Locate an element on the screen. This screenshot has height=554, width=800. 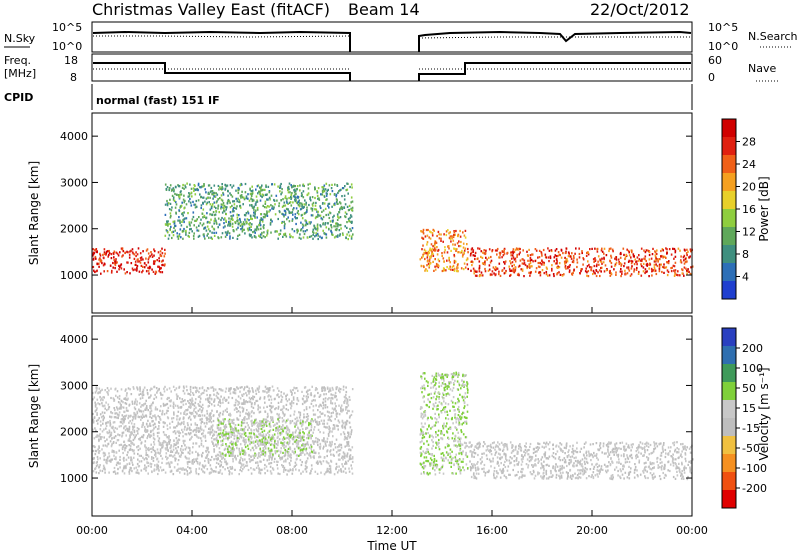
noise-sky-trace is located at coordinates (392, 41).